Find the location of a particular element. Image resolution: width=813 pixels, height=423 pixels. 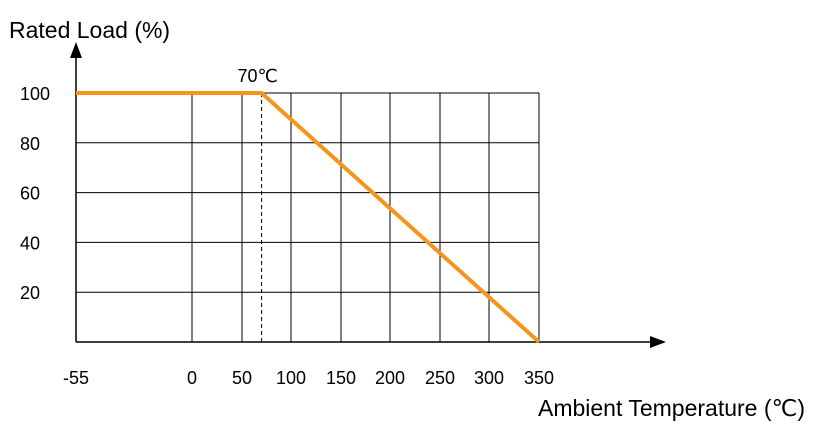

y-tick-label: 100 is located at coordinates (35, 94).